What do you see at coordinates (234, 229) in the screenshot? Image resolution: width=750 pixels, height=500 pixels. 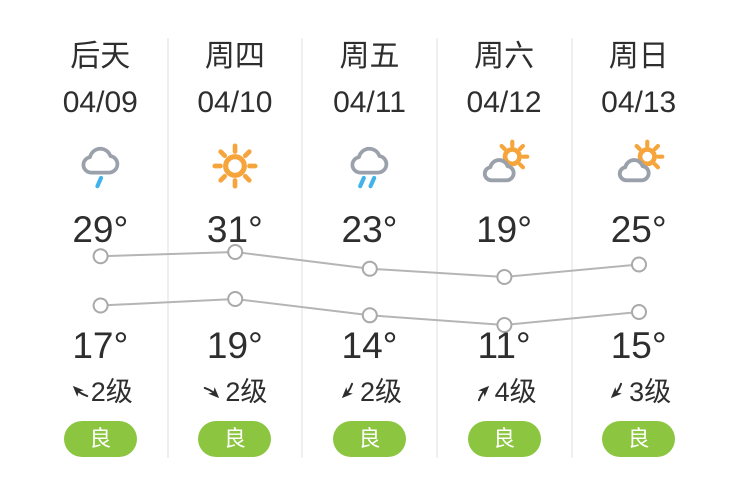 I see `high-temp: 31°` at bounding box center [234, 229].